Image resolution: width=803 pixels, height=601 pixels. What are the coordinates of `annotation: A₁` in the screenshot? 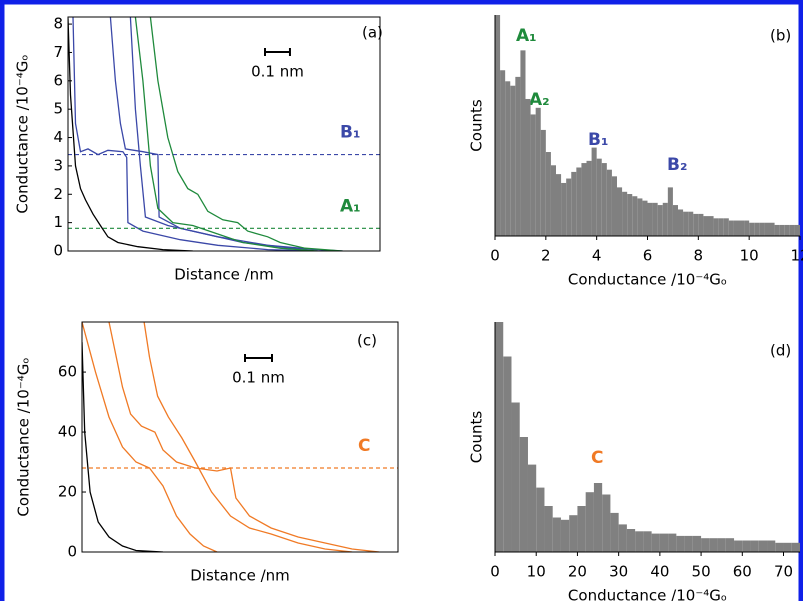 It's located at (526, 36).